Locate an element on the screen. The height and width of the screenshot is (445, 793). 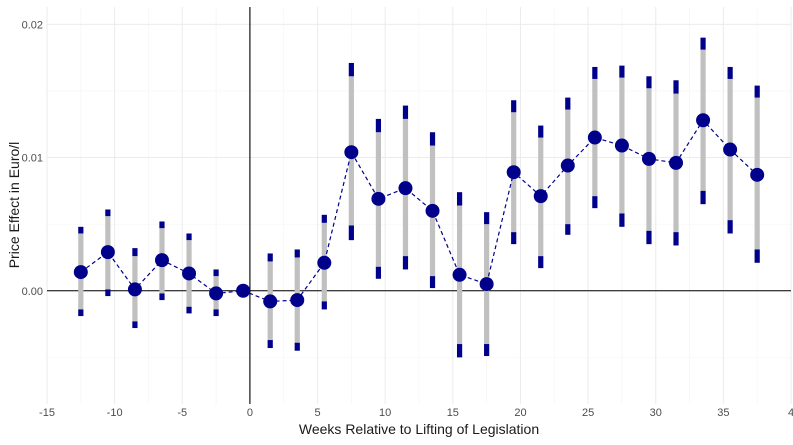
x-tick-labels: -15 -10 -5 0 5 10 15 20 25 30 35 4 is located at coordinates (416, 413).